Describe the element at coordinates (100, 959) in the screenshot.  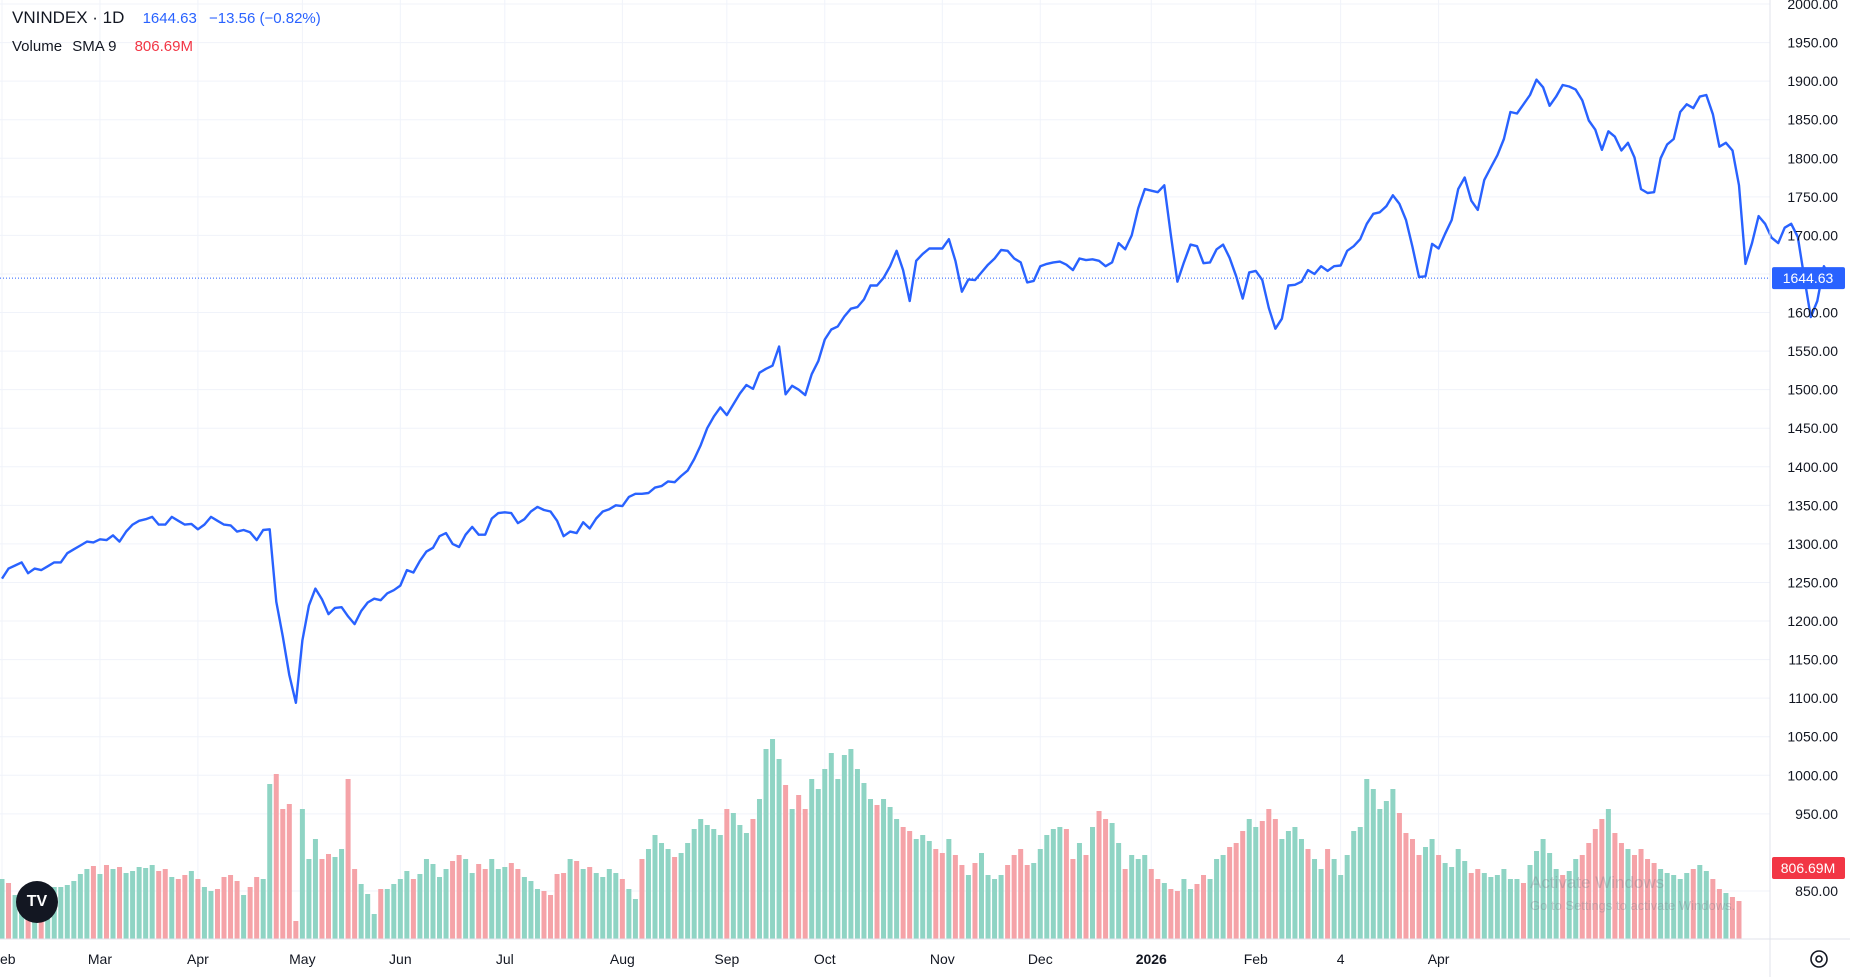
I see `time-tick-label: Mar` at that location.